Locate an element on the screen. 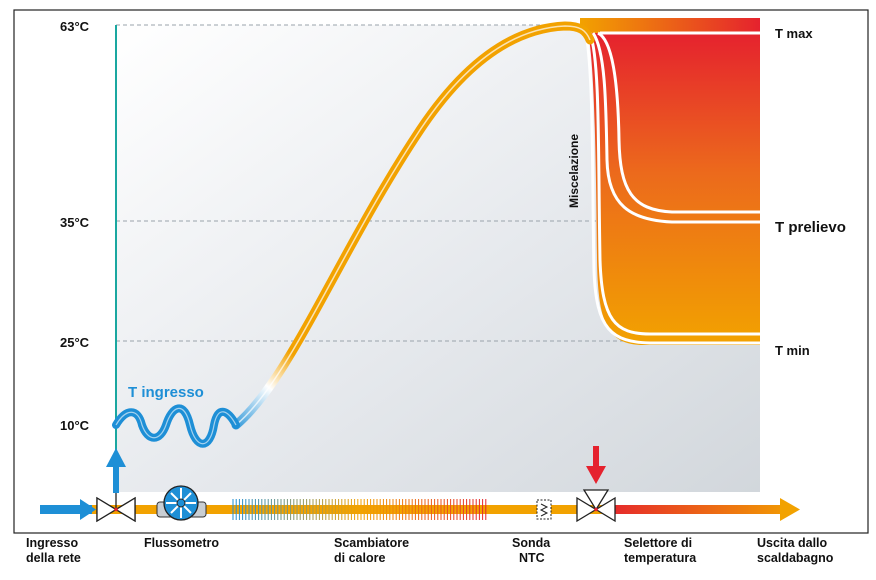  inlet-valve is located at coordinates (116, 508).